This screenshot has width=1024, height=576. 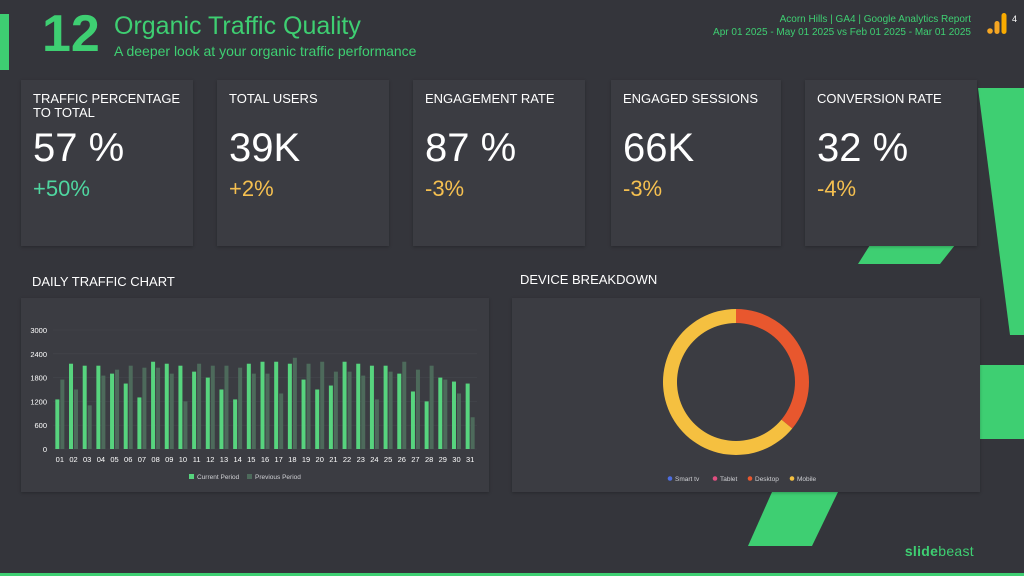 What do you see at coordinates (956, 551) in the screenshot?
I see `brand-rest: beast` at bounding box center [956, 551].